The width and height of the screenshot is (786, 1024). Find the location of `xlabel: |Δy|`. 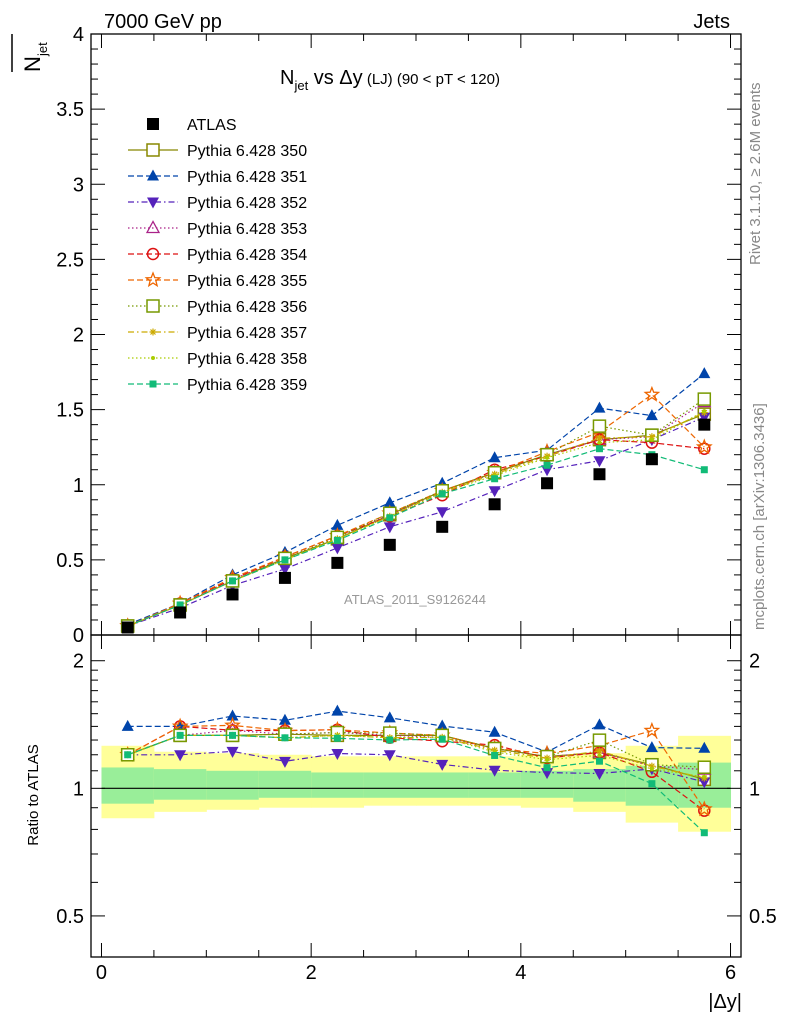

xlabel: |Δy| is located at coordinates (725, 1002).